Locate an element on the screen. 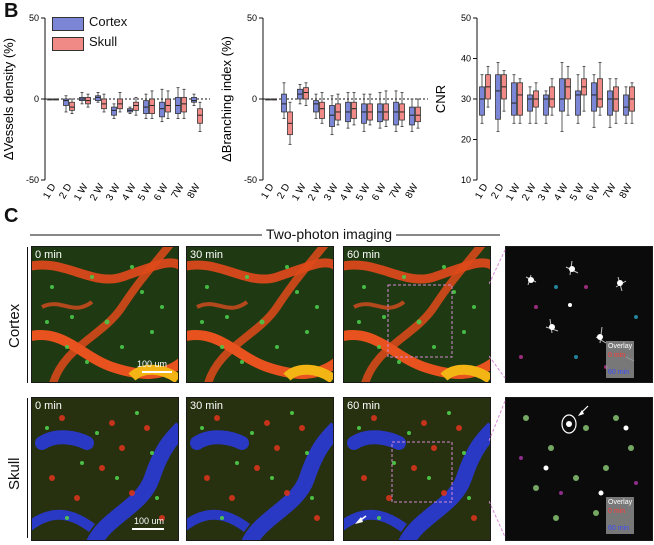  overlay-60min-cortex: 60 min is located at coordinates (619, 372).